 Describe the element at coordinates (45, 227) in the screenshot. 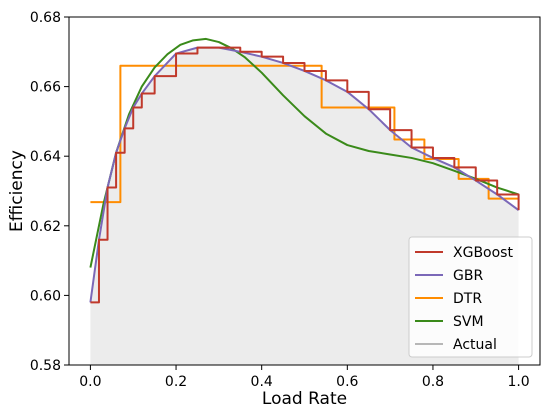

I see `y-tick-label: 0.62` at that location.